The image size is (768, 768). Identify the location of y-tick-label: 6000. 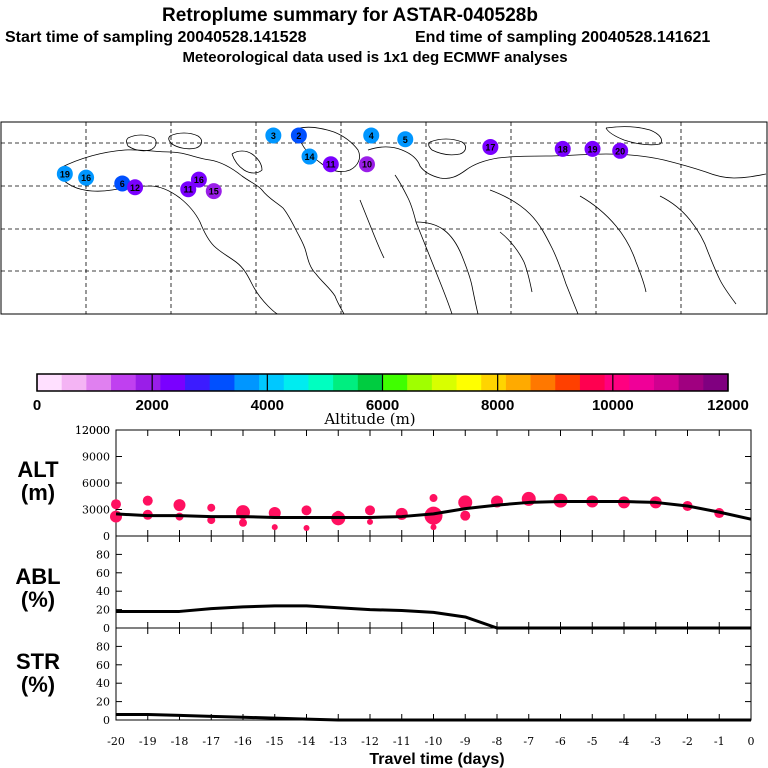
(96, 483).